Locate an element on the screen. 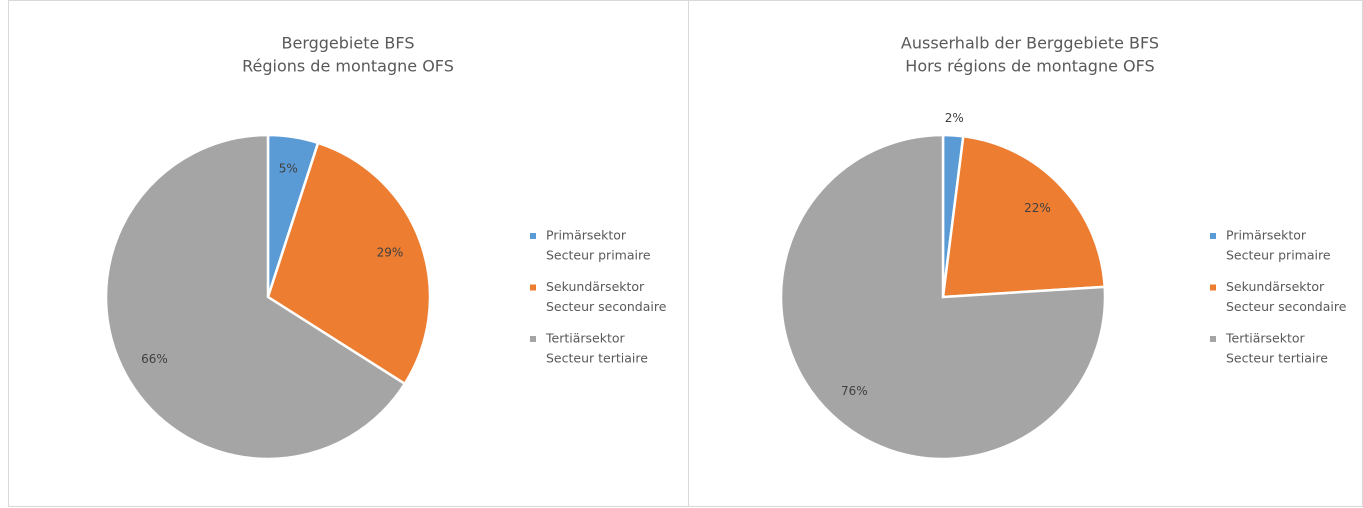  chart-title: Berggebiete BFS is located at coordinates (348, 43).